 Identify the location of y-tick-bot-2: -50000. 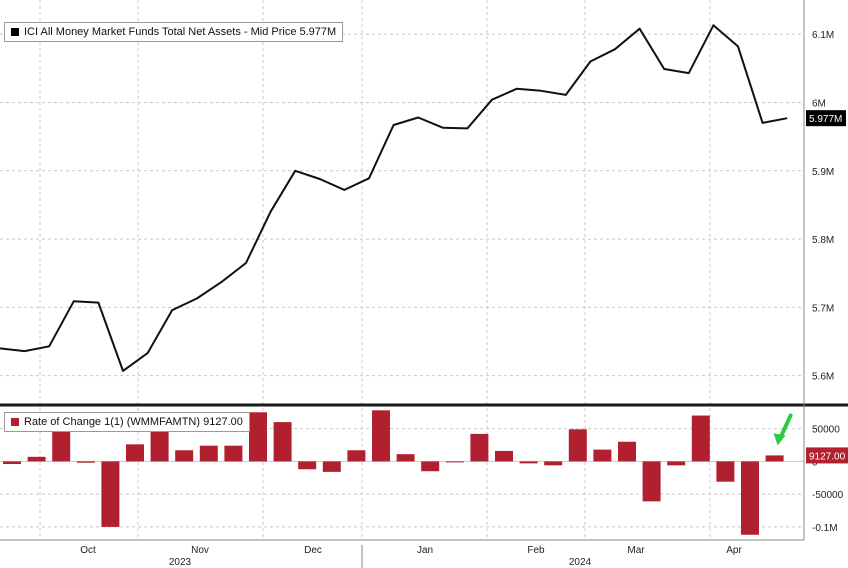
(828, 495).